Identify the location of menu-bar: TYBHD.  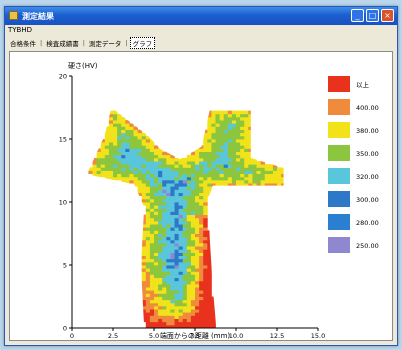
(20, 30).